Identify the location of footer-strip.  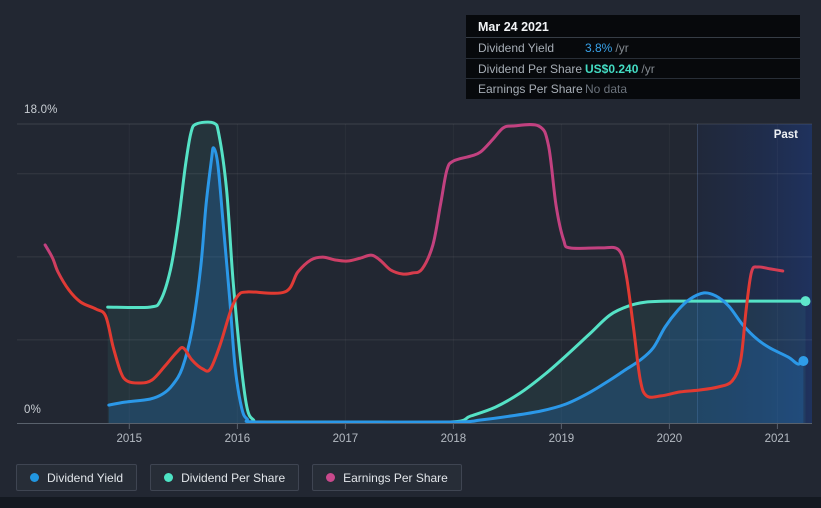
(410, 502).